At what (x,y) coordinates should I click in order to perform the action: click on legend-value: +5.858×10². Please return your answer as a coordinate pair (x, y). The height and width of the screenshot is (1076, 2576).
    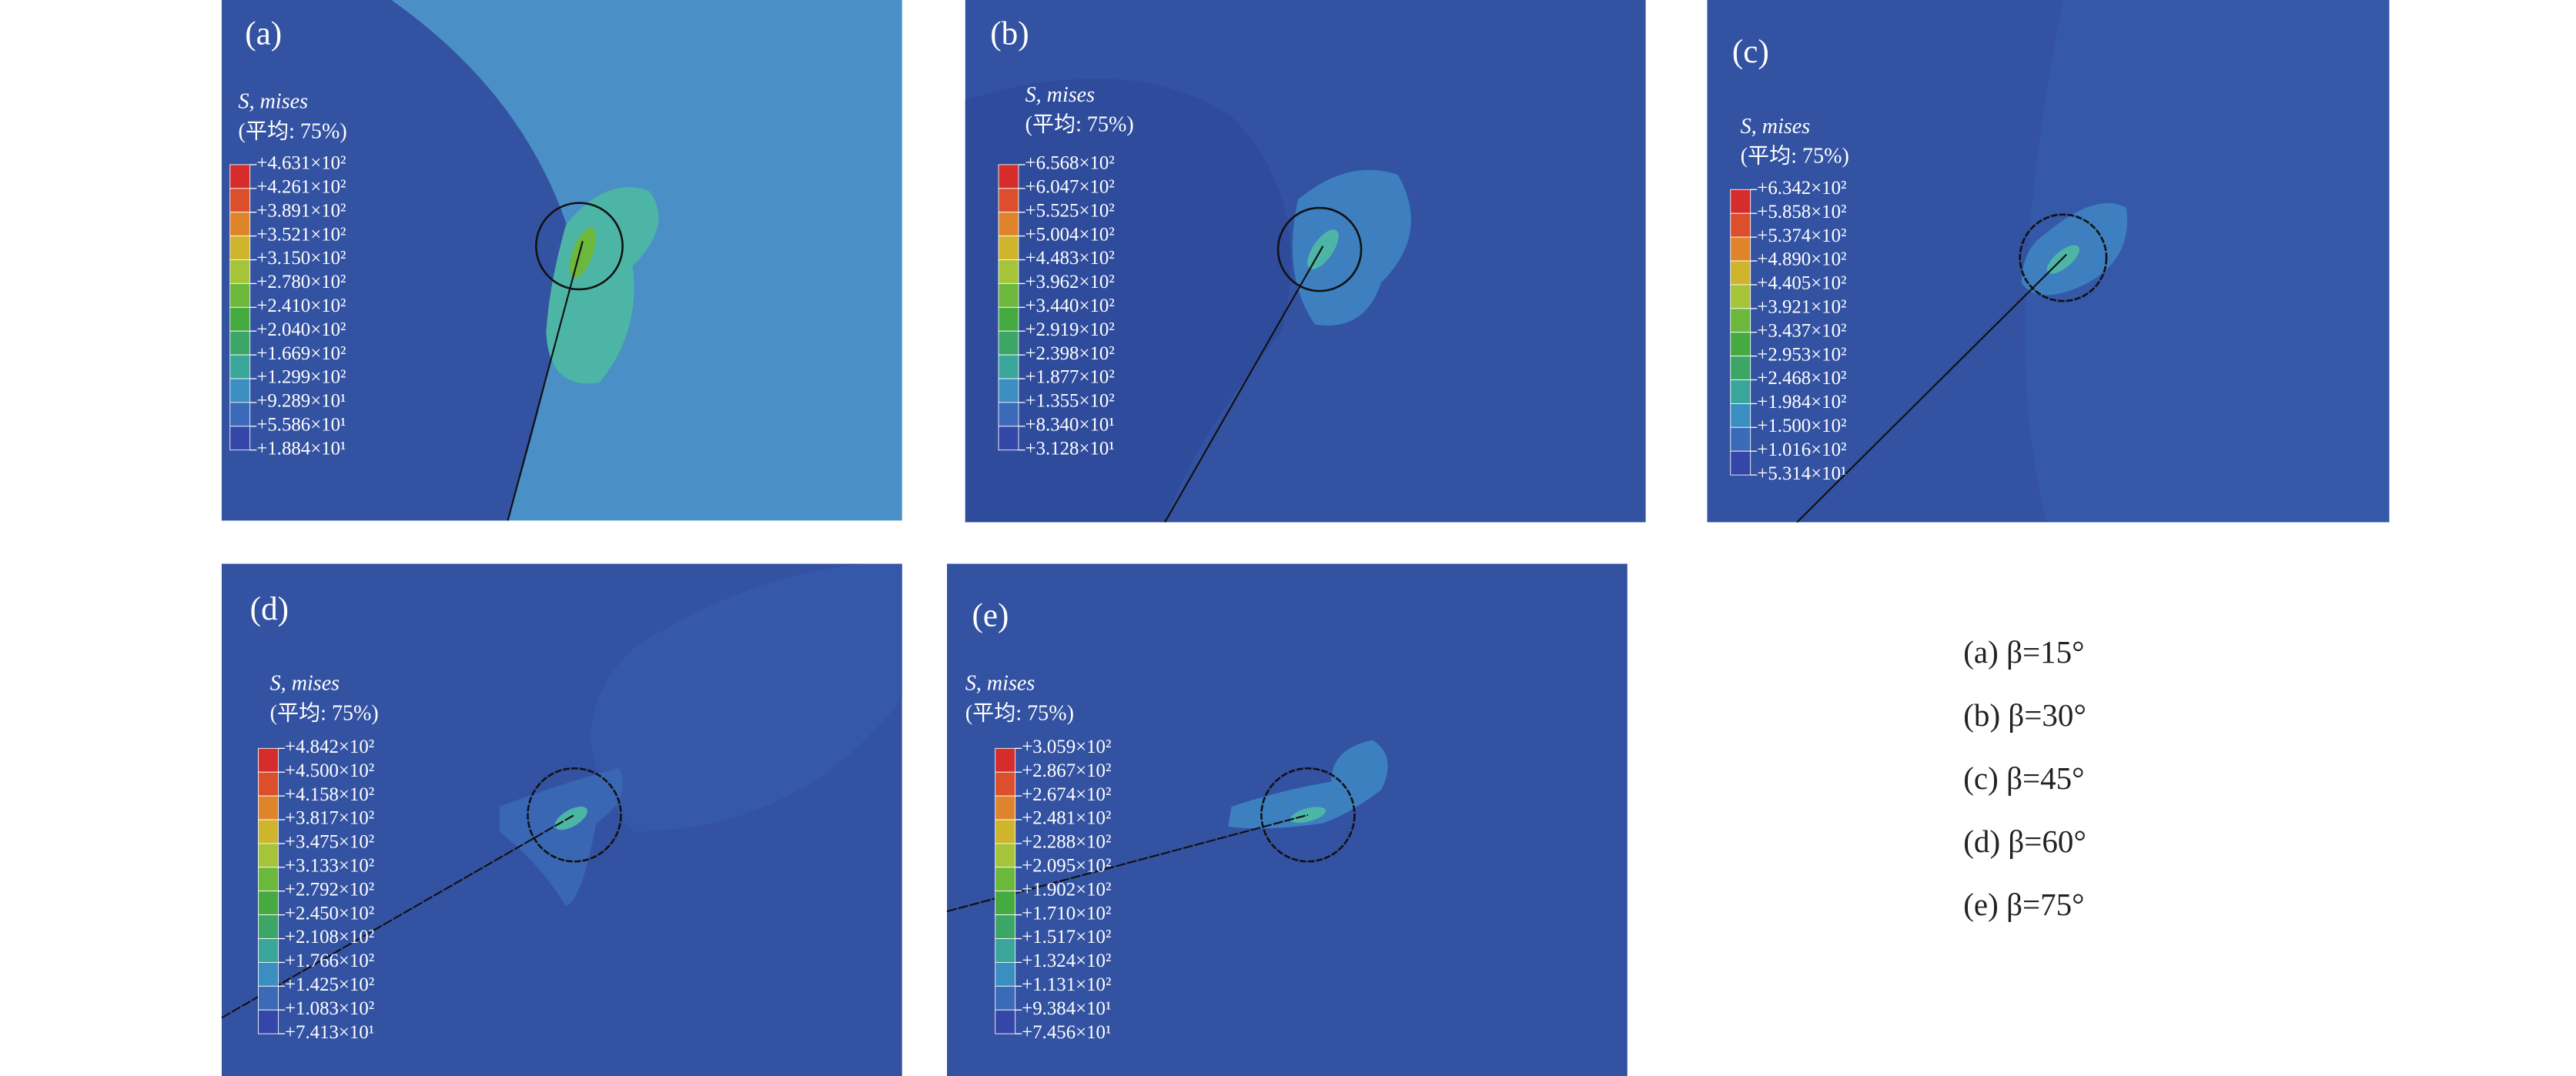
    Looking at the image, I should click on (1801, 212).